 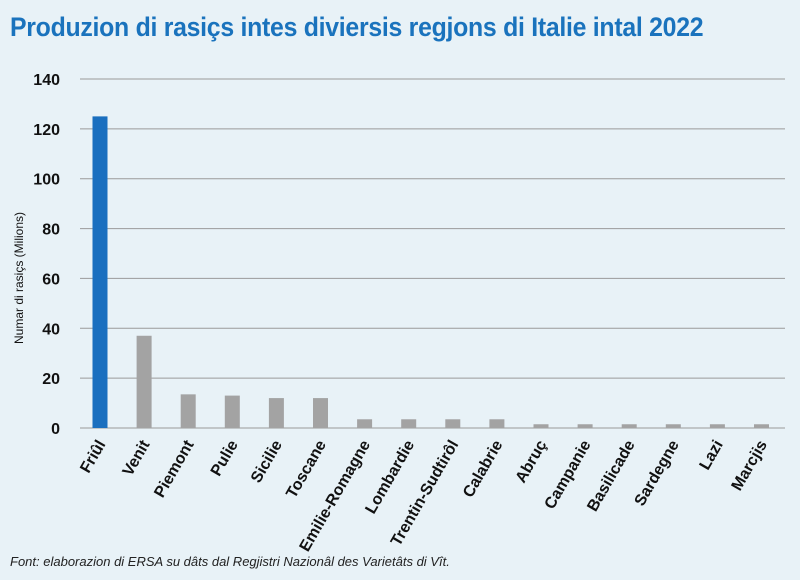 What do you see at coordinates (712, 455) in the screenshot?
I see `x-tick-label: Lazi` at bounding box center [712, 455].